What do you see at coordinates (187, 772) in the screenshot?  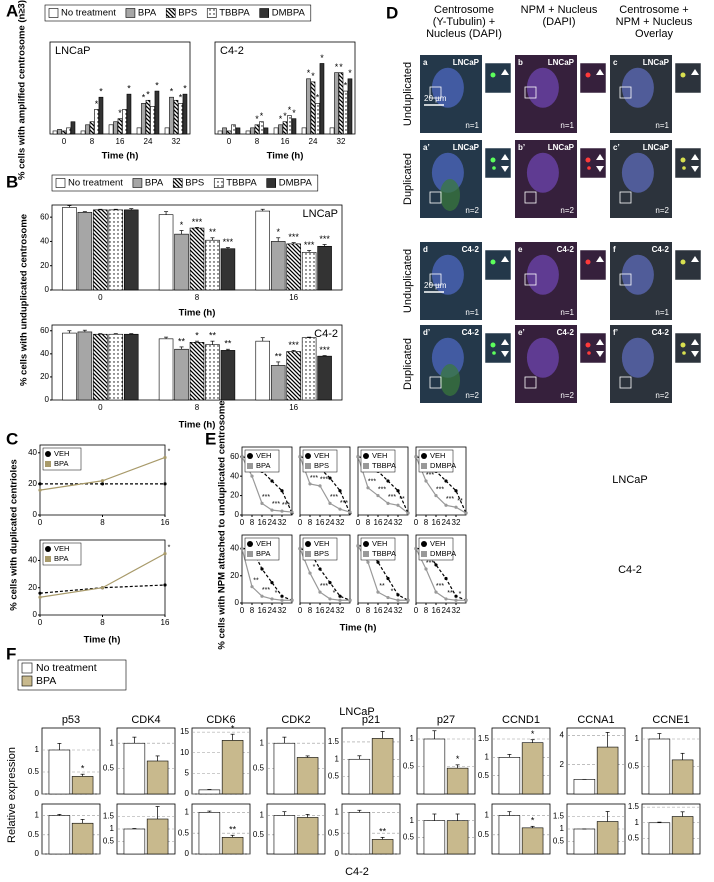 I see `y-tick-label: 5` at bounding box center [187, 772].